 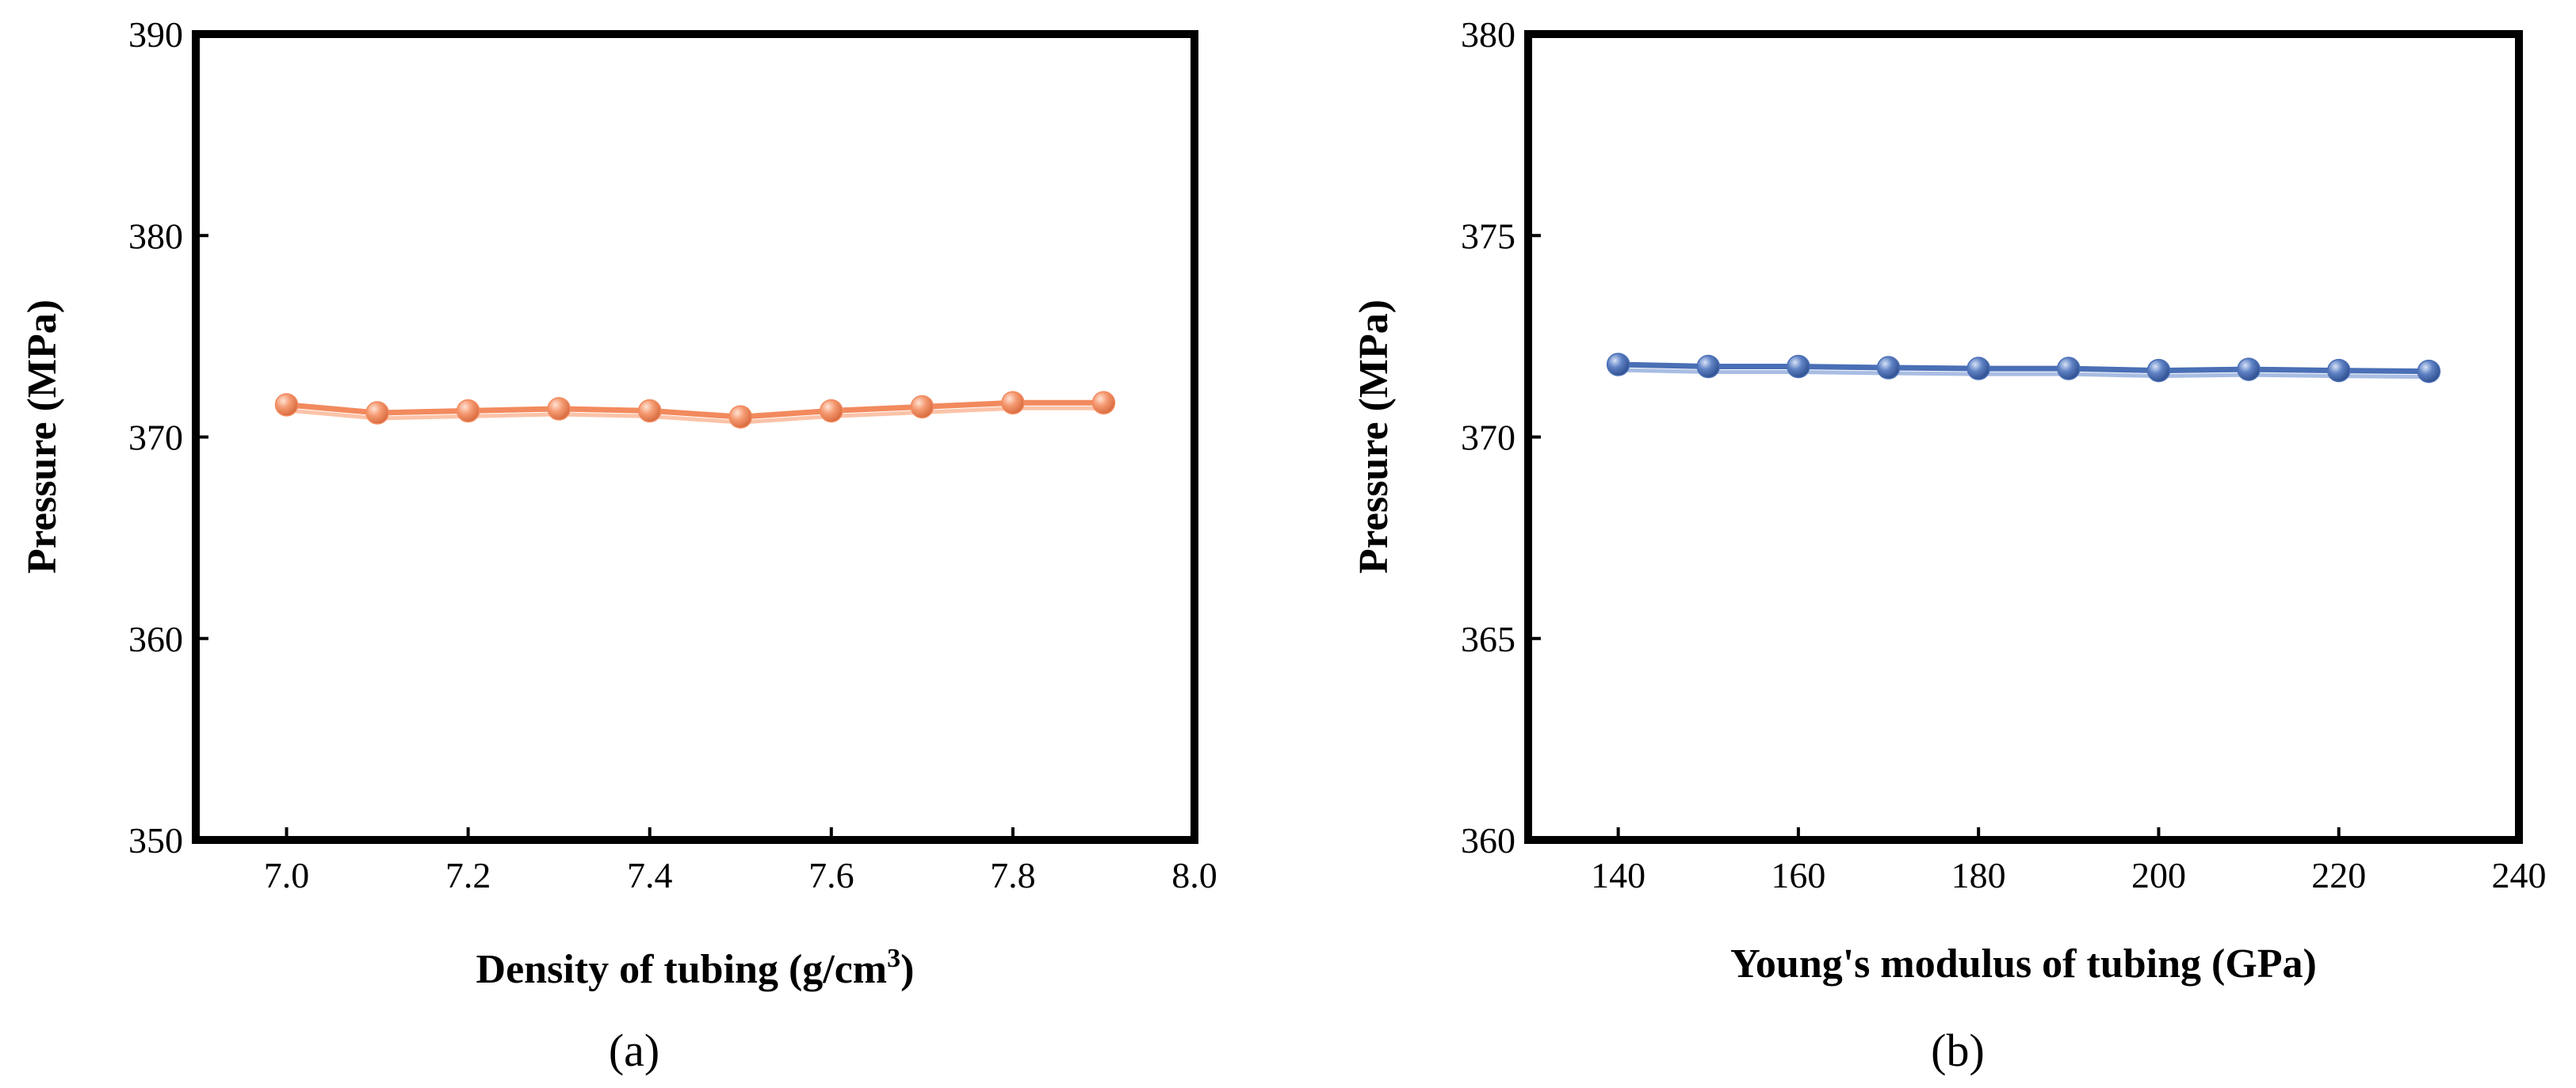 I want to click on panel-a-label: (a), so click(x=634, y=1050).